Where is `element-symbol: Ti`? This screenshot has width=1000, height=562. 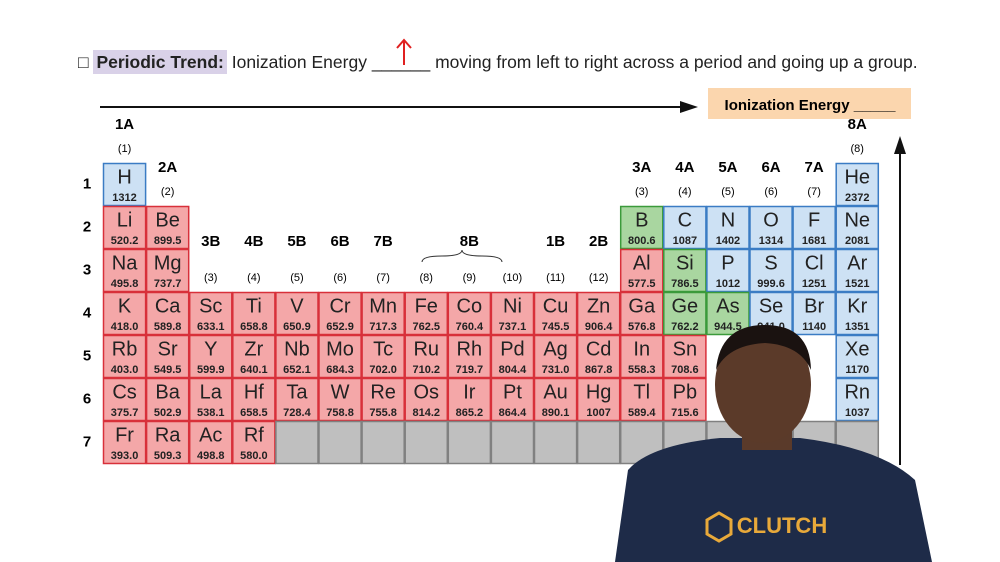 element-symbol: Ti is located at coordinates (254, 306).